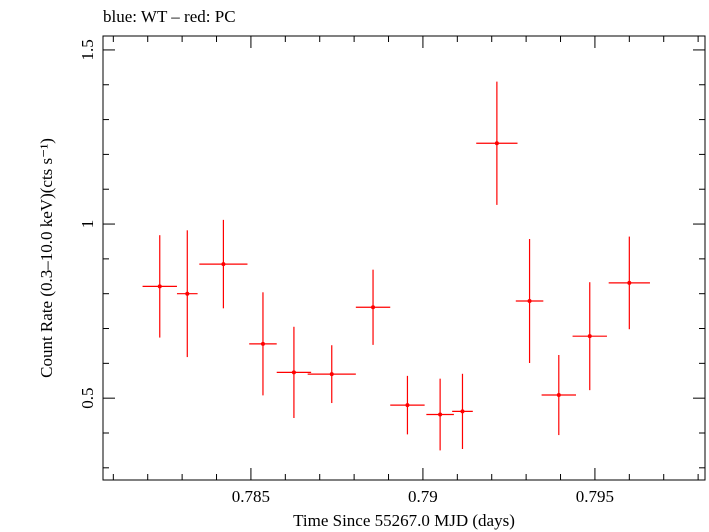  I want to click on y-tick-label: 1, so click(87, 224).